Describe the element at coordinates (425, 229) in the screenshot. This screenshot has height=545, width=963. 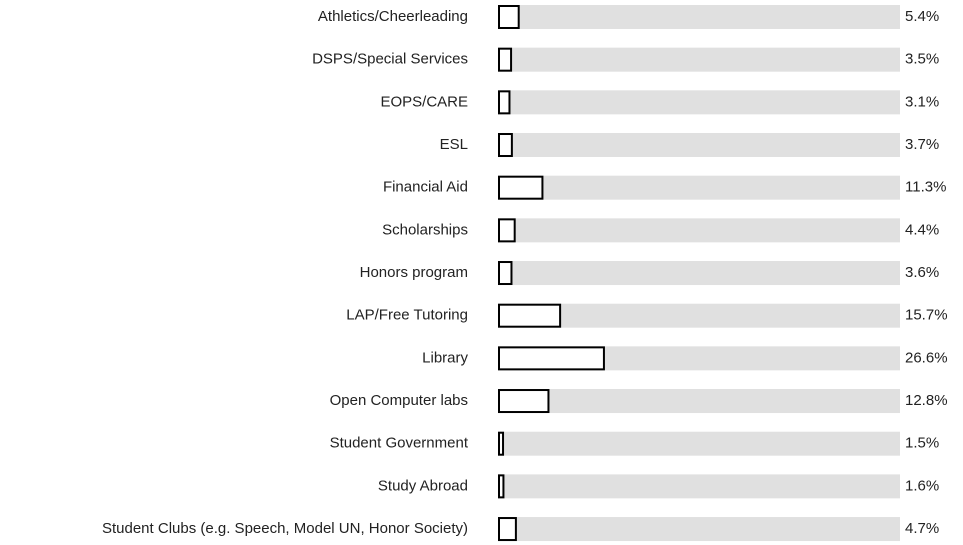
I see `category-label: Scholarships` at that location.